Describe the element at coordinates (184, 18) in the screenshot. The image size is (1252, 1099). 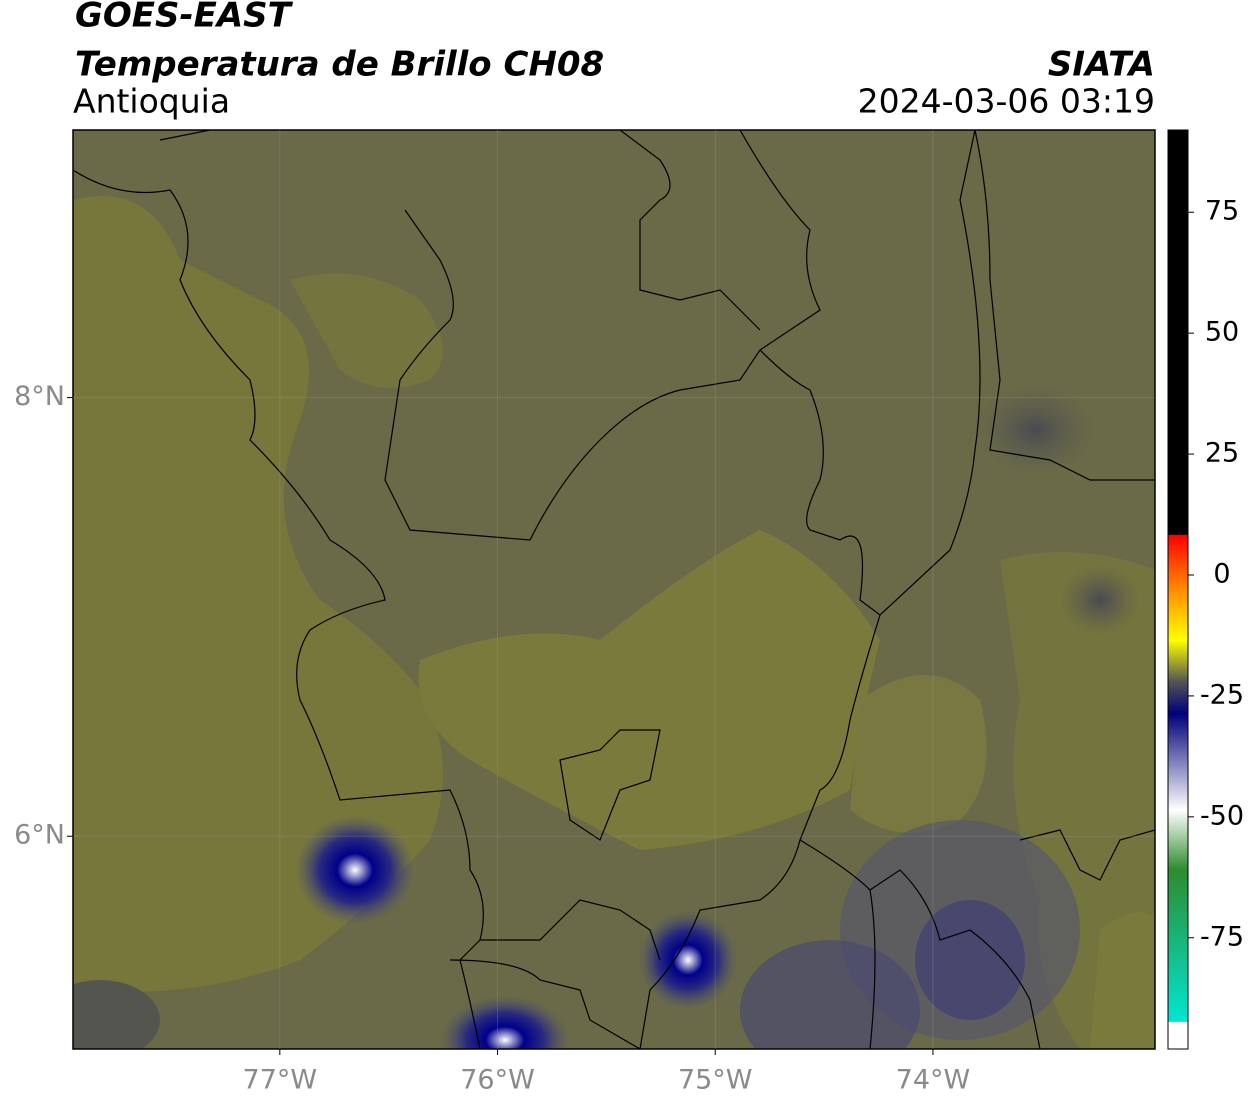
I see `title: GOES-EAST` at that location.